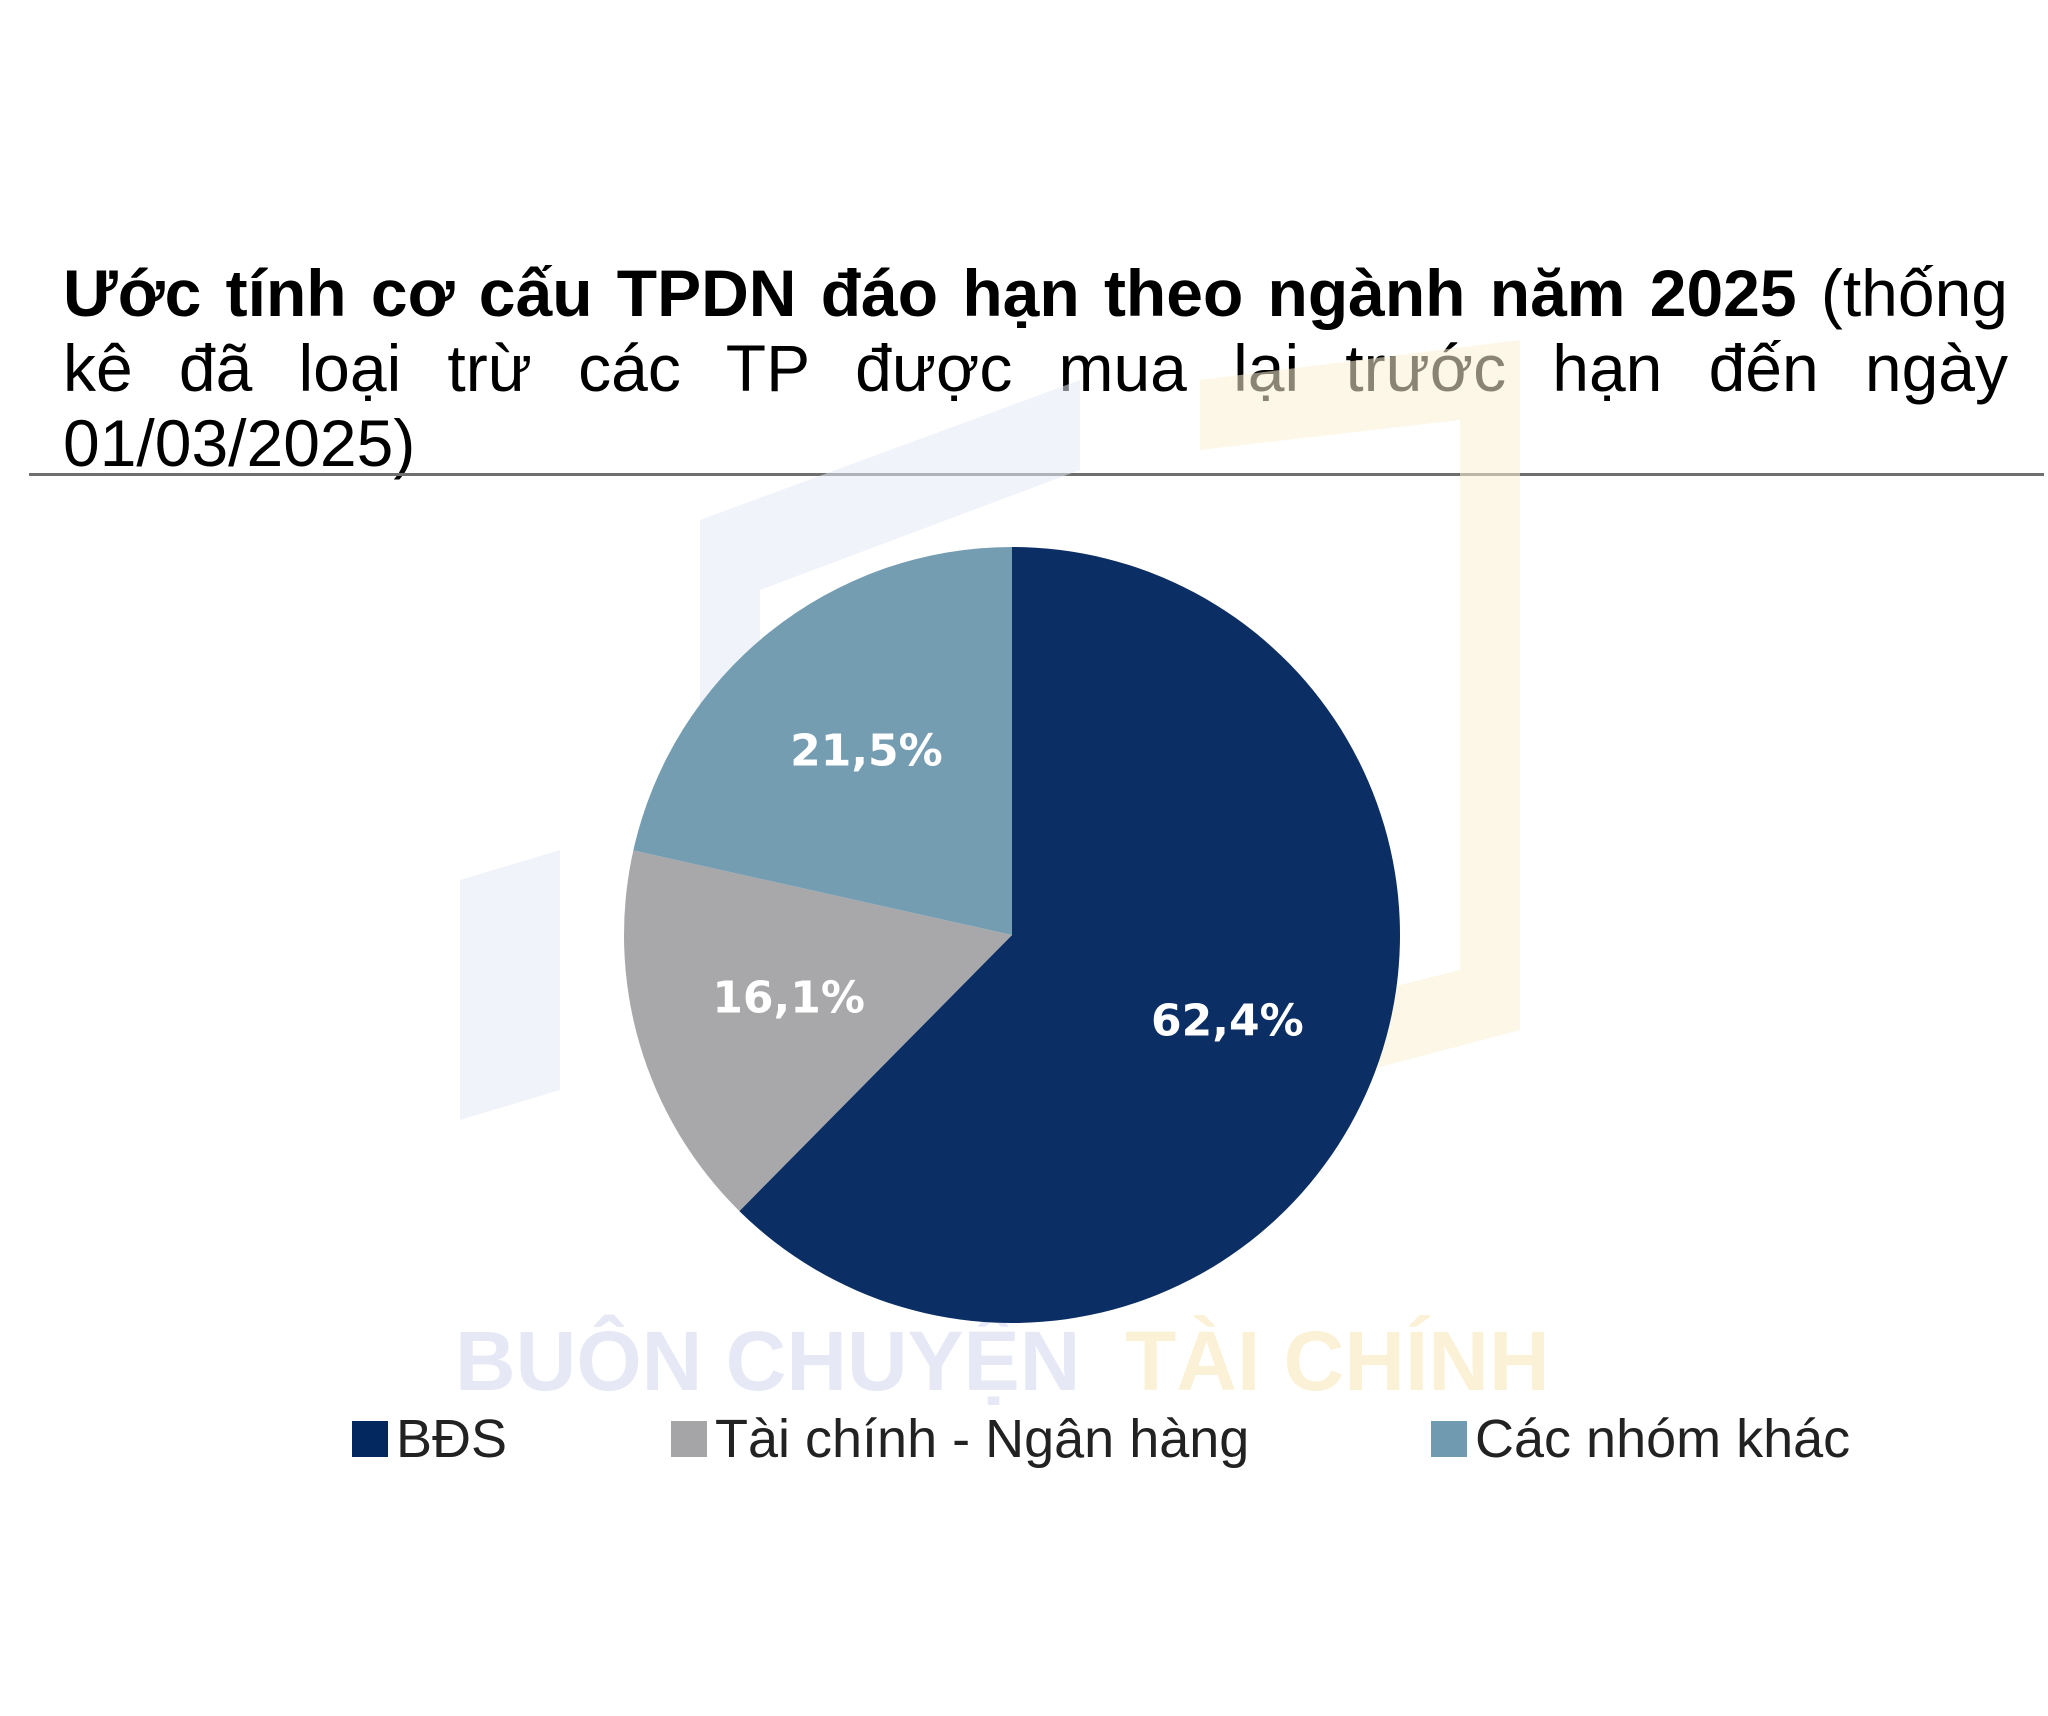 The width and height of the screenshot is (2048, 1716). What do you see at coordinates (452, 1439) in the screenshot?
I see `legend-label-bds: BĐS` at bounding box center [452, 1439].